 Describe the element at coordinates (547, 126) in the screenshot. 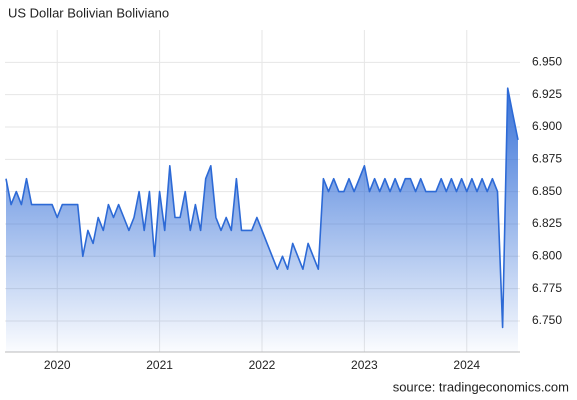

I see `y-tick-label: 6.900` at that location.